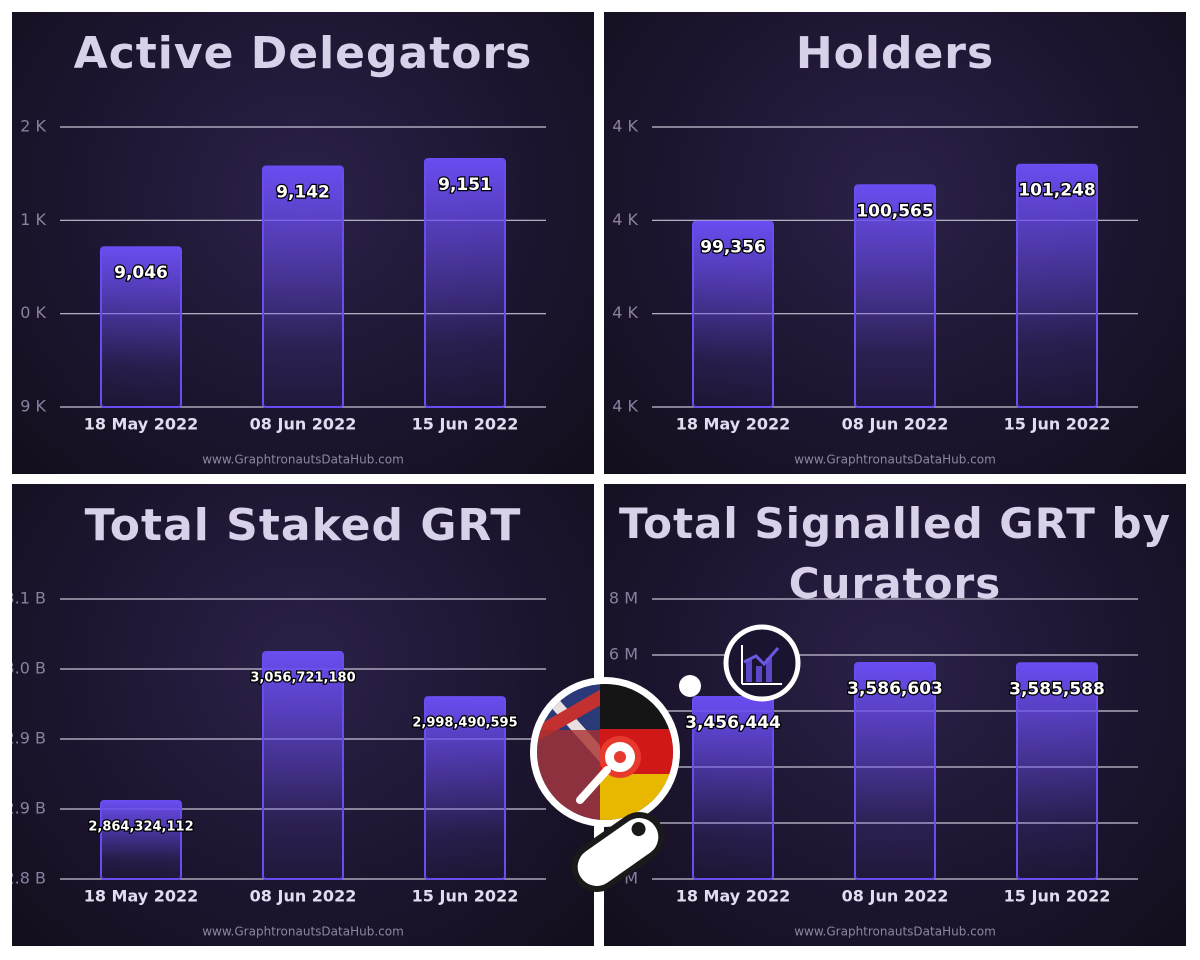 This screenshot has height=960, width=1200. Describe the element at coordinates (465, 185) in the screenshot. I see `data-label: 9,151` at that location.